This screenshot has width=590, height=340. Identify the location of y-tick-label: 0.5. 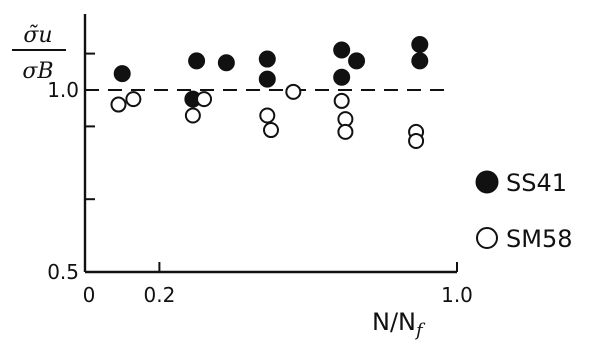
(63, 272).